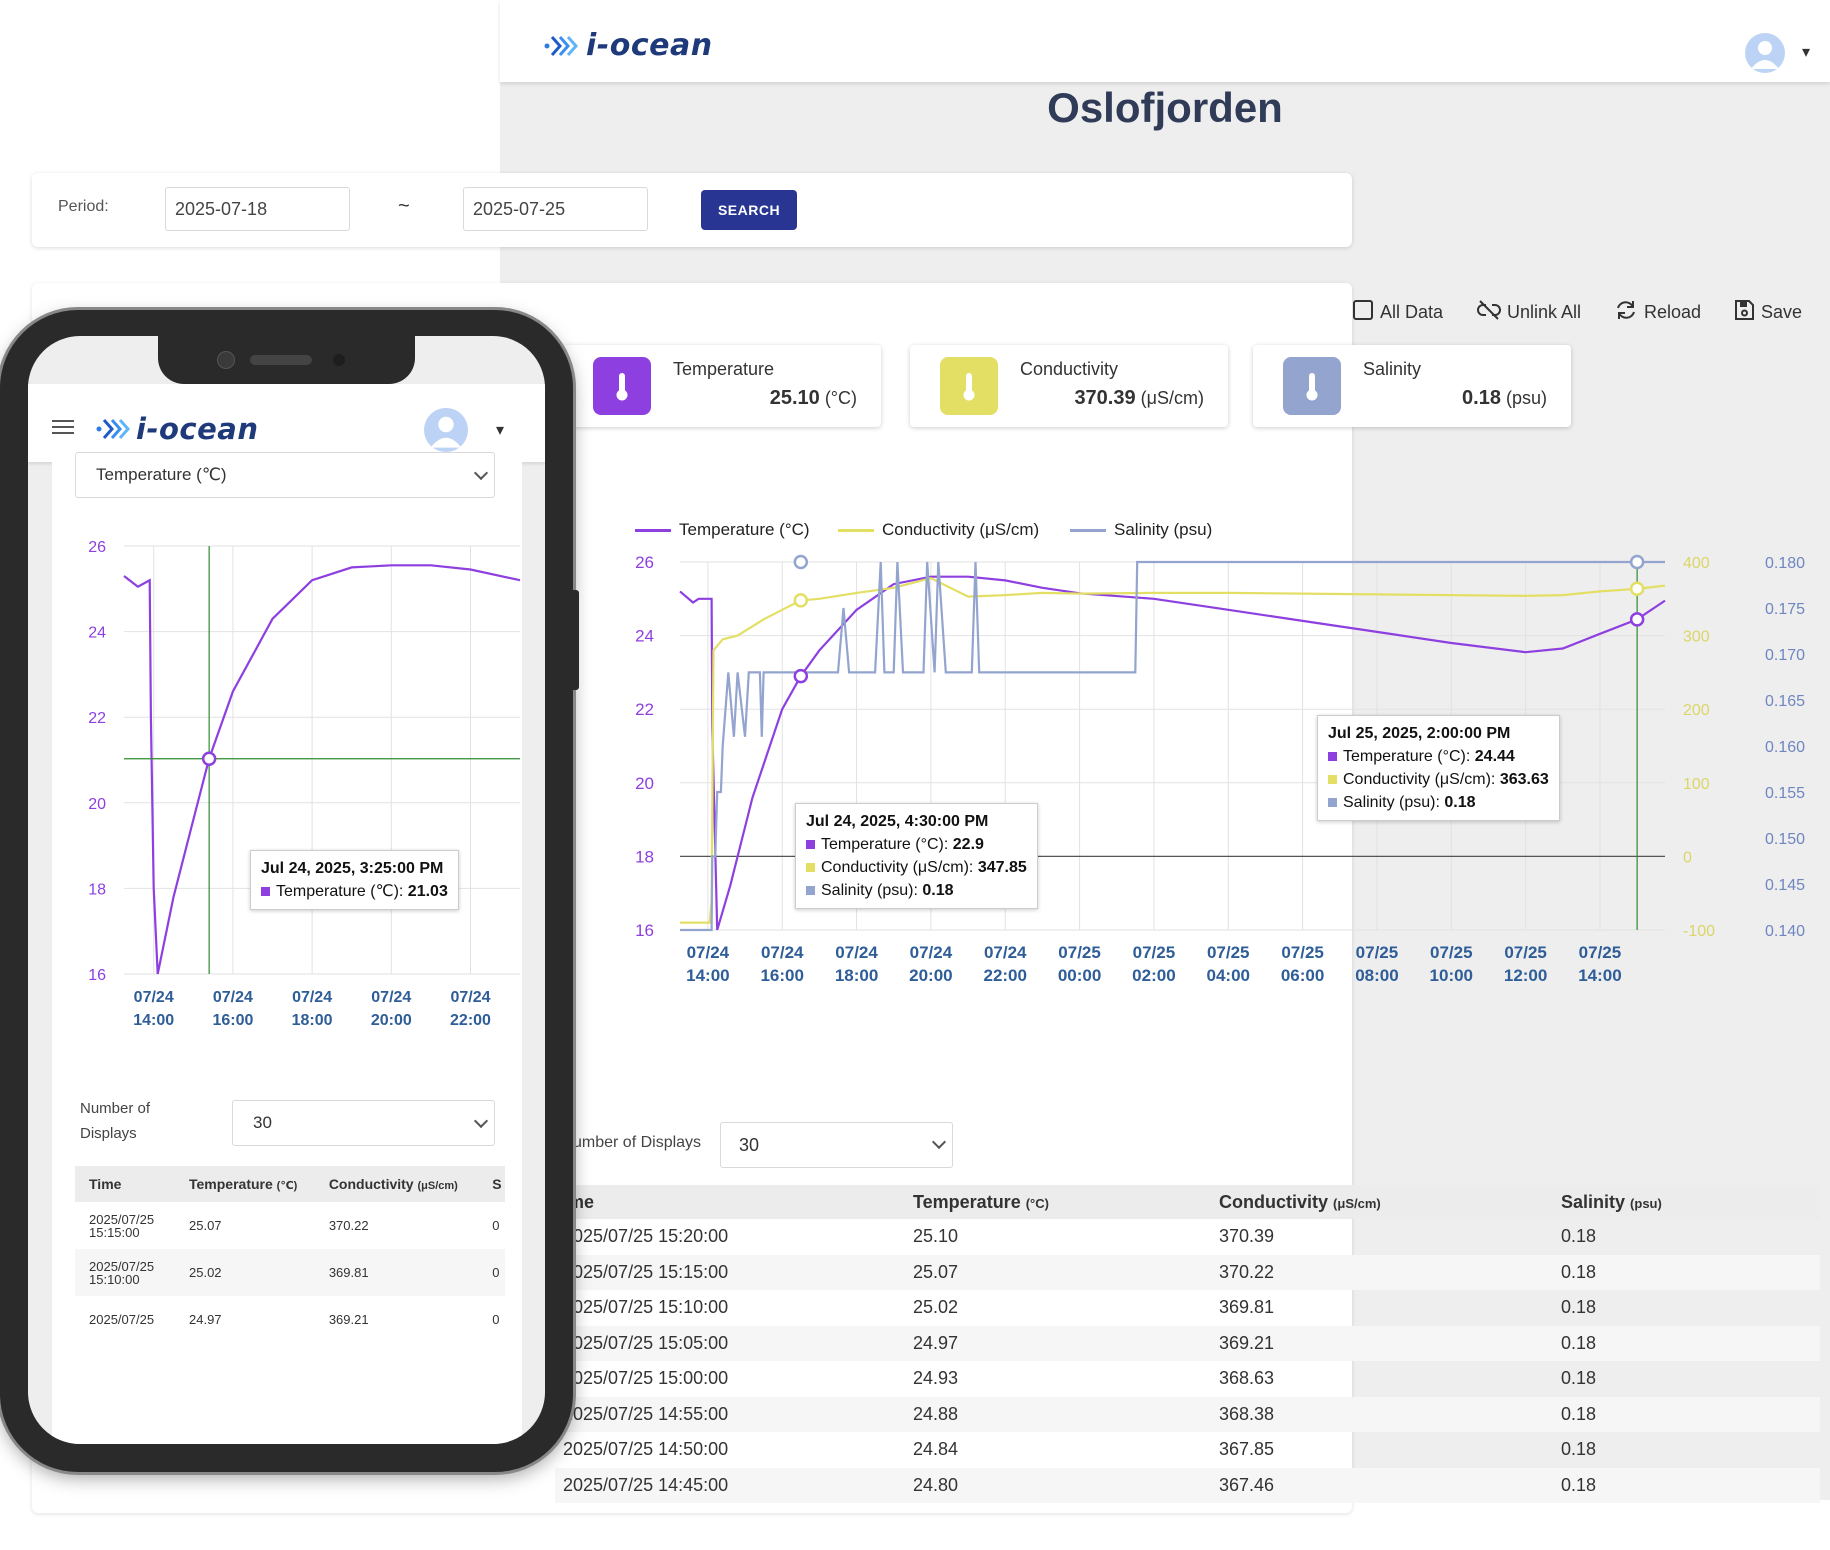 Image resolution: width=1830 pixels, height=1550 pixels. What do you see at coordinates (1504, 398) in the screenshot?
I see `metric-value: 0.18 (psu)` at bounding box center [1504, 398].